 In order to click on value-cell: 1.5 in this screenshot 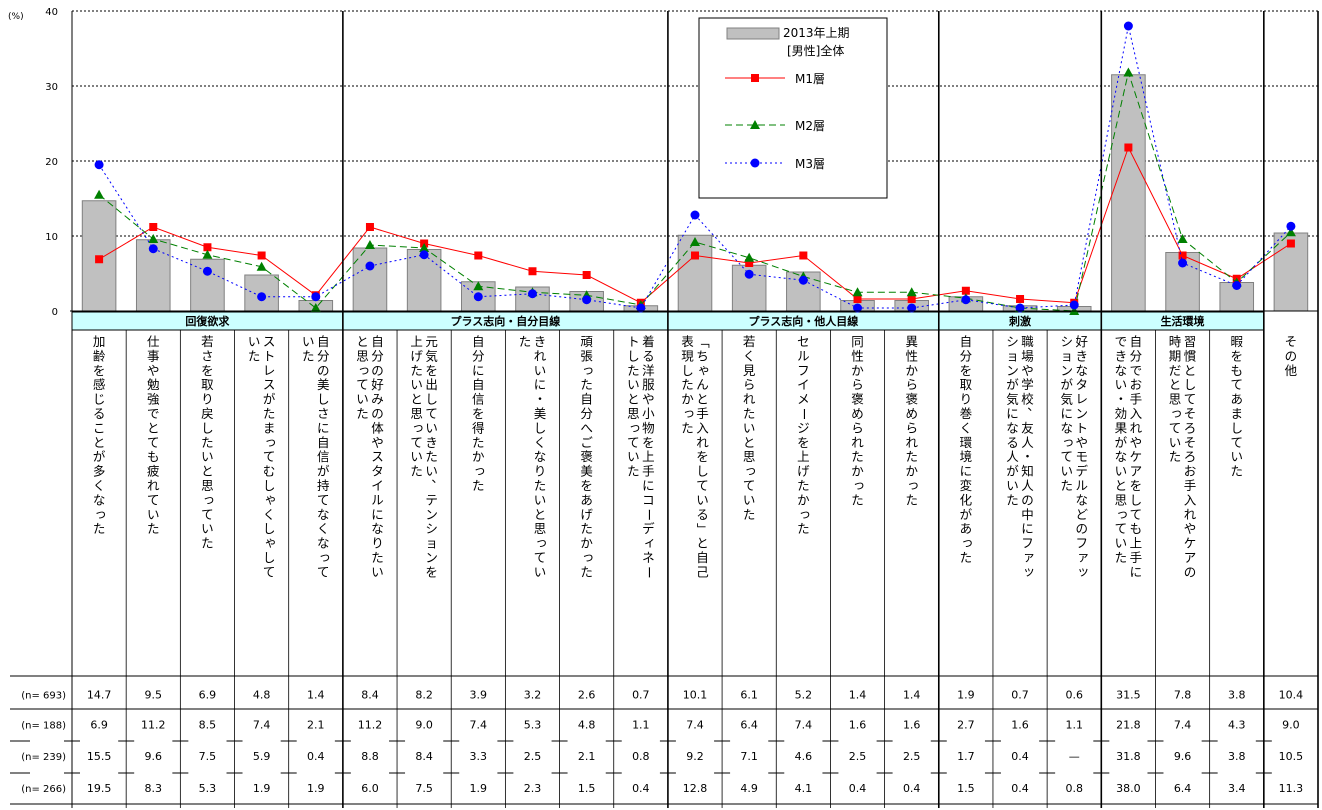, I will do `click(966, 788)`.